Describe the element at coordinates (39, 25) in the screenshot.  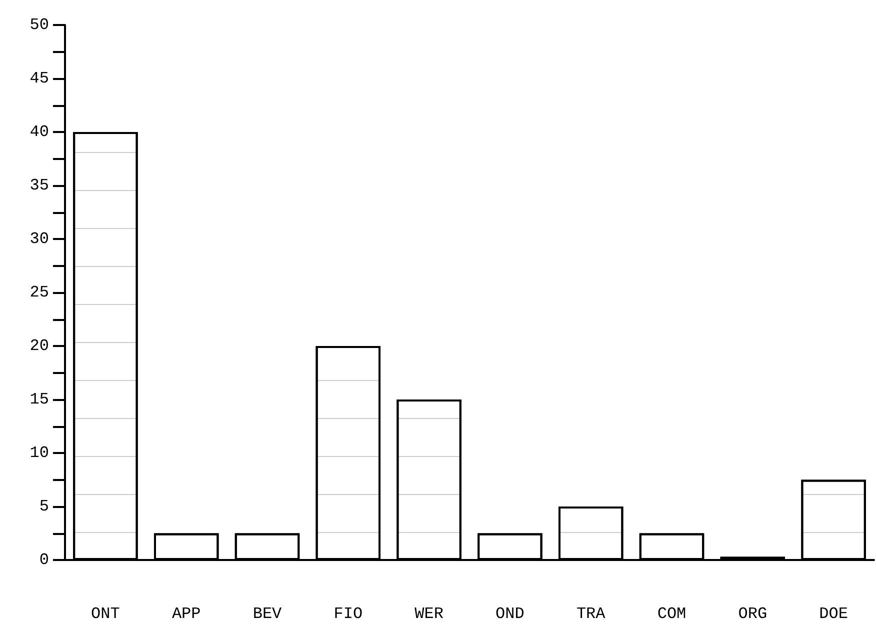
I see `y-tick-label: 50` at that location.